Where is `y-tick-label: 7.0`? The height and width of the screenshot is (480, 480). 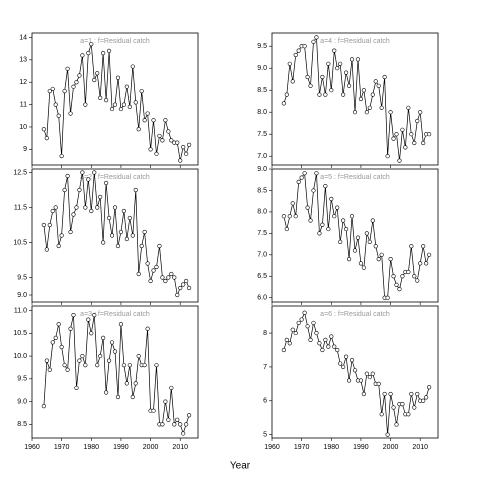
y-tick-label: 7.0 is located at coordinates (262, 156).